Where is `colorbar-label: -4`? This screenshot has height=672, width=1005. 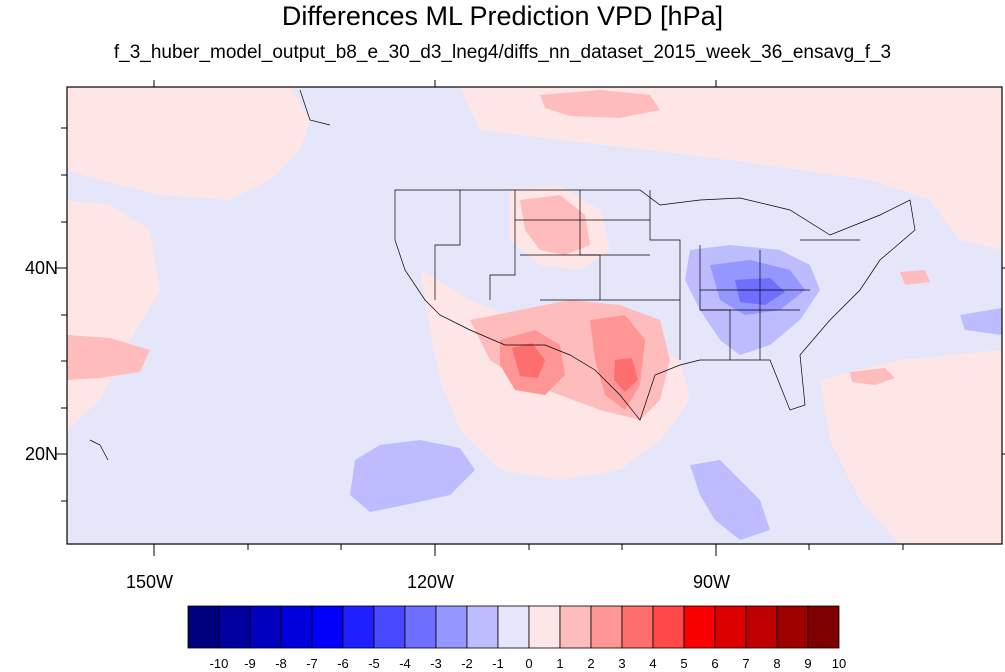
colorbar-label: -4 is located at coordinates (405, 663).